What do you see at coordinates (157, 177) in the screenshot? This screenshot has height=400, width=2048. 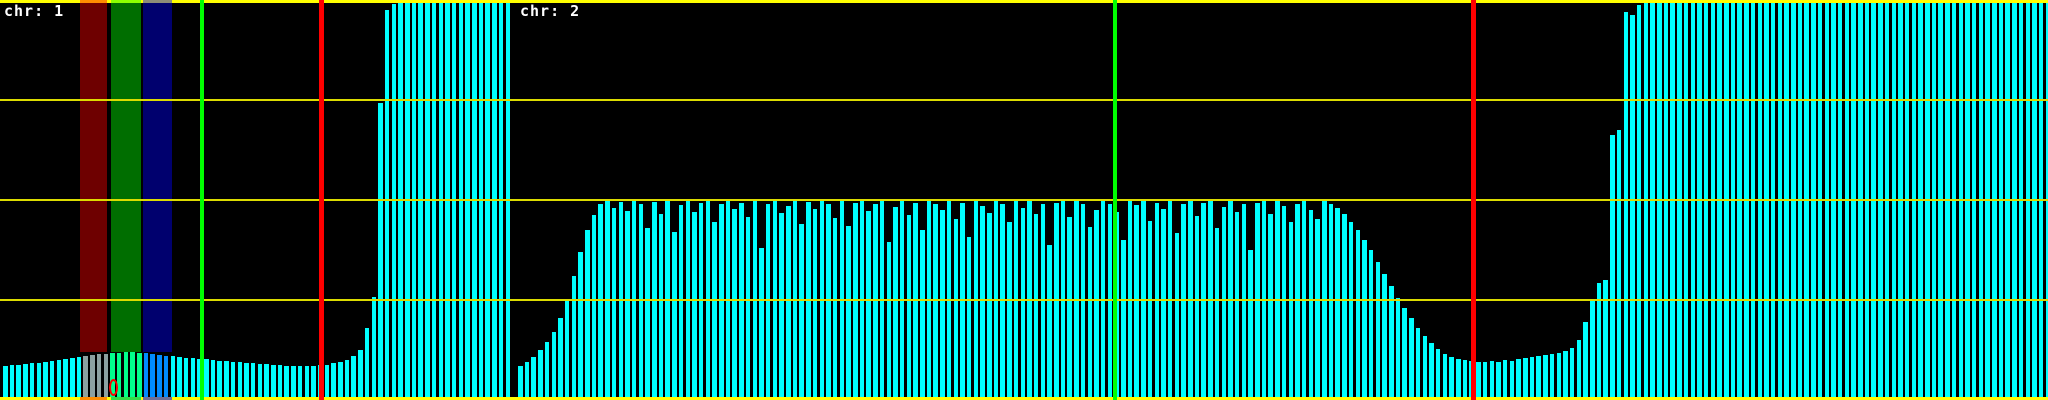 I see `blue-band` at bounding box center [157, 177].